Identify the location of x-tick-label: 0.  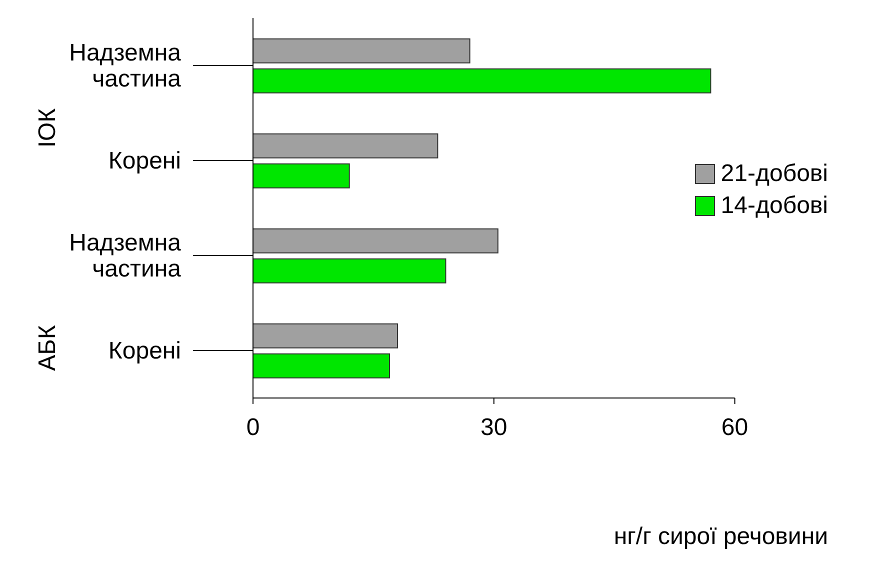
(253, 428).